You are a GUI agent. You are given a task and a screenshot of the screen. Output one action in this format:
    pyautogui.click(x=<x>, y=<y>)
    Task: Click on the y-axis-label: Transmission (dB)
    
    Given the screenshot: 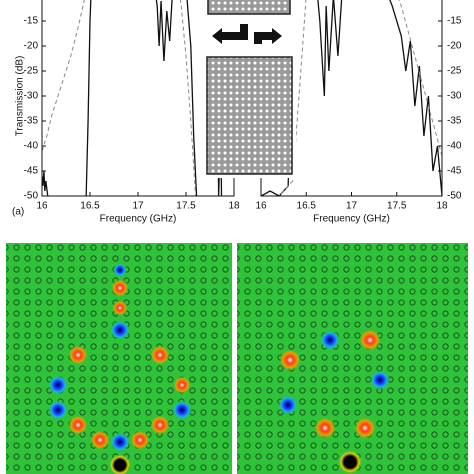 What is the action you would take?
    pyautogui.click(x=20, y=96)
    